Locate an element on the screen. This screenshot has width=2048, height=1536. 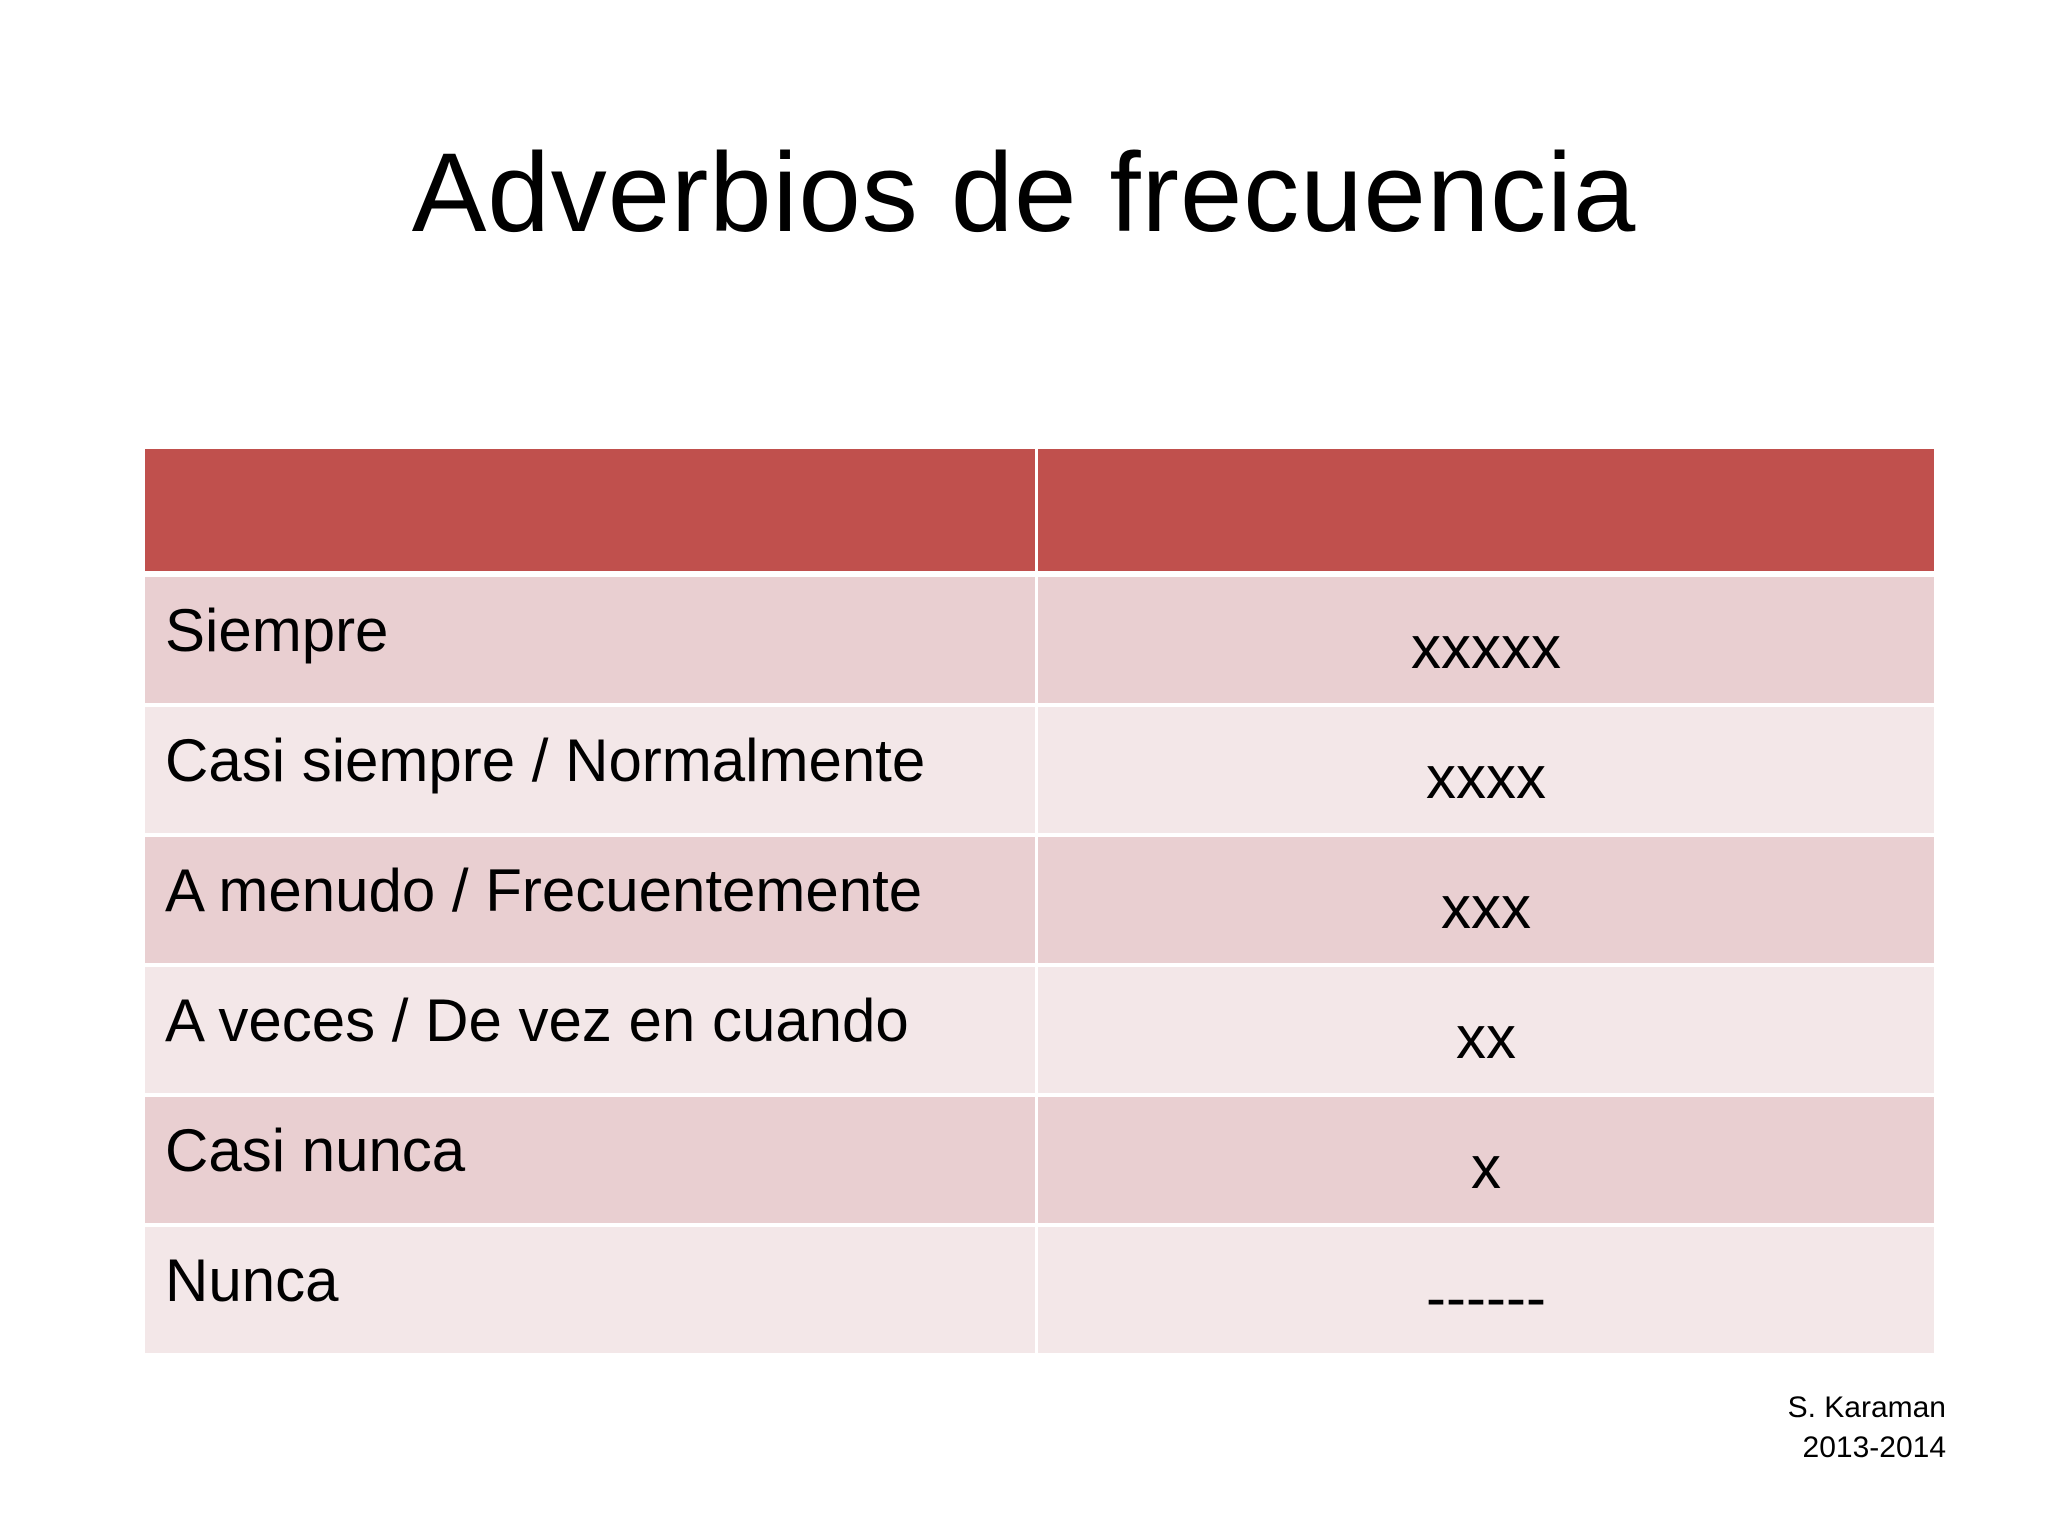
table-header-row is located at coordinates (1039, 513).